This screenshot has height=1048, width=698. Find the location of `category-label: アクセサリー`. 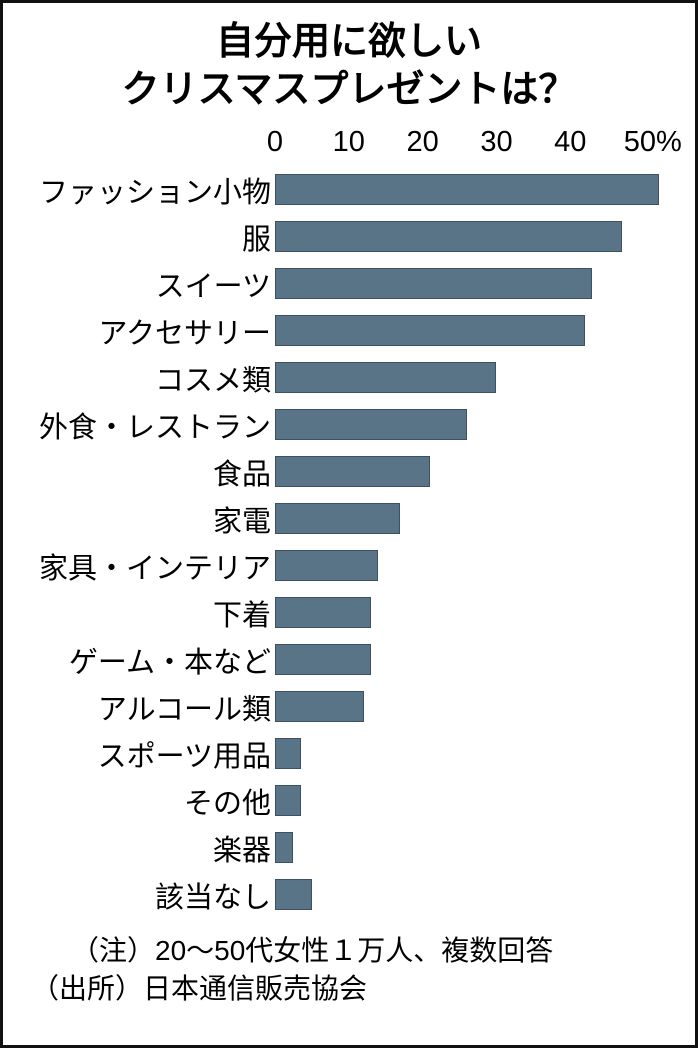

category-label: アクセサリー is located at coordinates (184, 333).